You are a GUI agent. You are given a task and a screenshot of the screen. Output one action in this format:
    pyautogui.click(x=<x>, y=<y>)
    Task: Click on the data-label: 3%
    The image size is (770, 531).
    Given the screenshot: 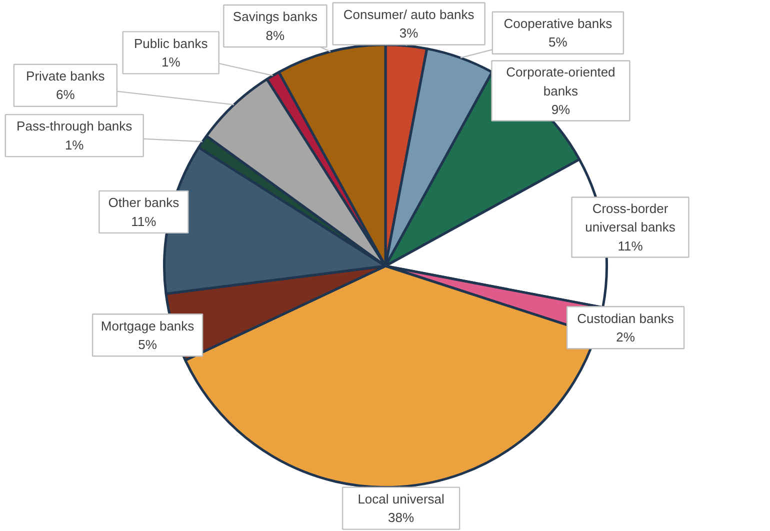 What is the action you would take?
    pyautogui.click(x=409, y=33)
    